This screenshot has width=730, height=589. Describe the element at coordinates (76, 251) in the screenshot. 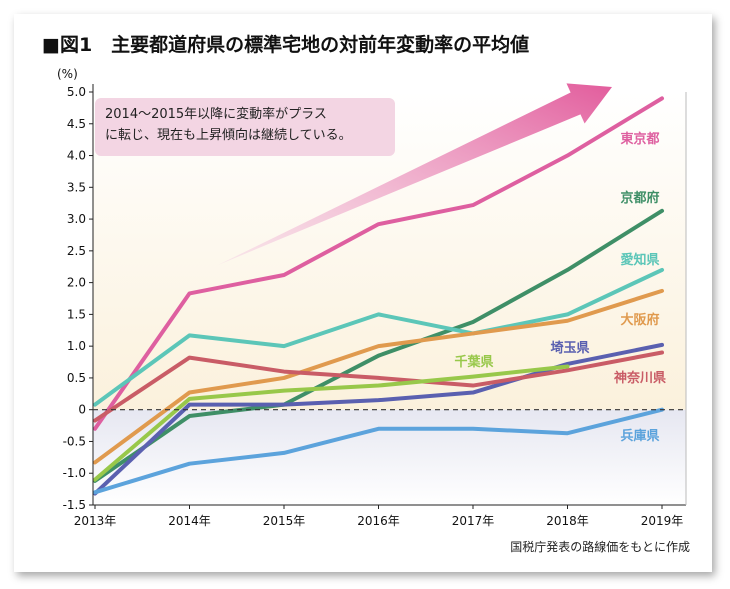

I see `y-tick-label: 2.5` at that location.